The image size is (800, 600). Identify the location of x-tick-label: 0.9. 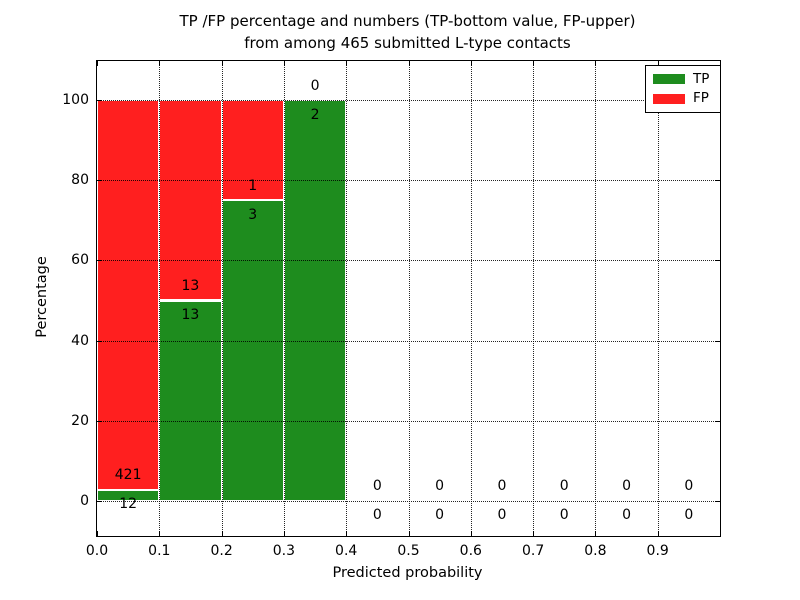
(657, 551).